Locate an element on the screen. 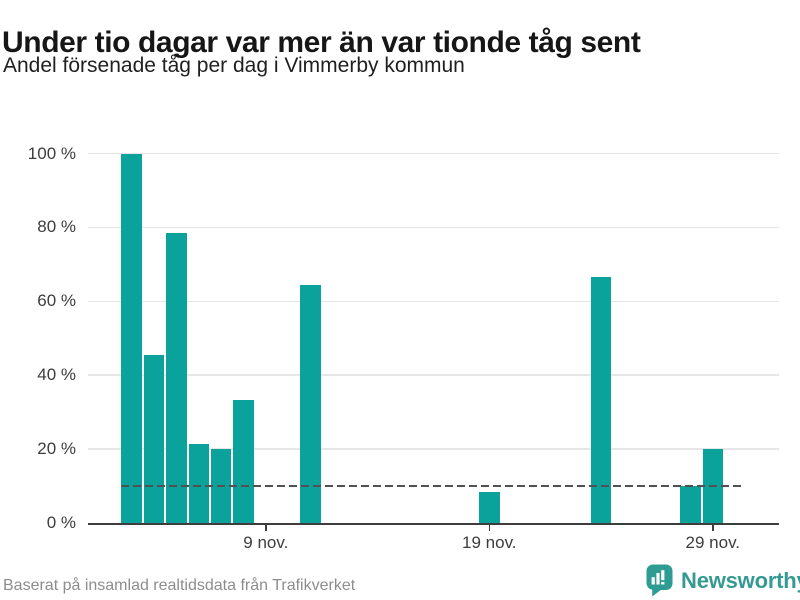 This screenshot has width=800, height=600. x-tick-label: 29 nov. is located at coordinates (713, 542).